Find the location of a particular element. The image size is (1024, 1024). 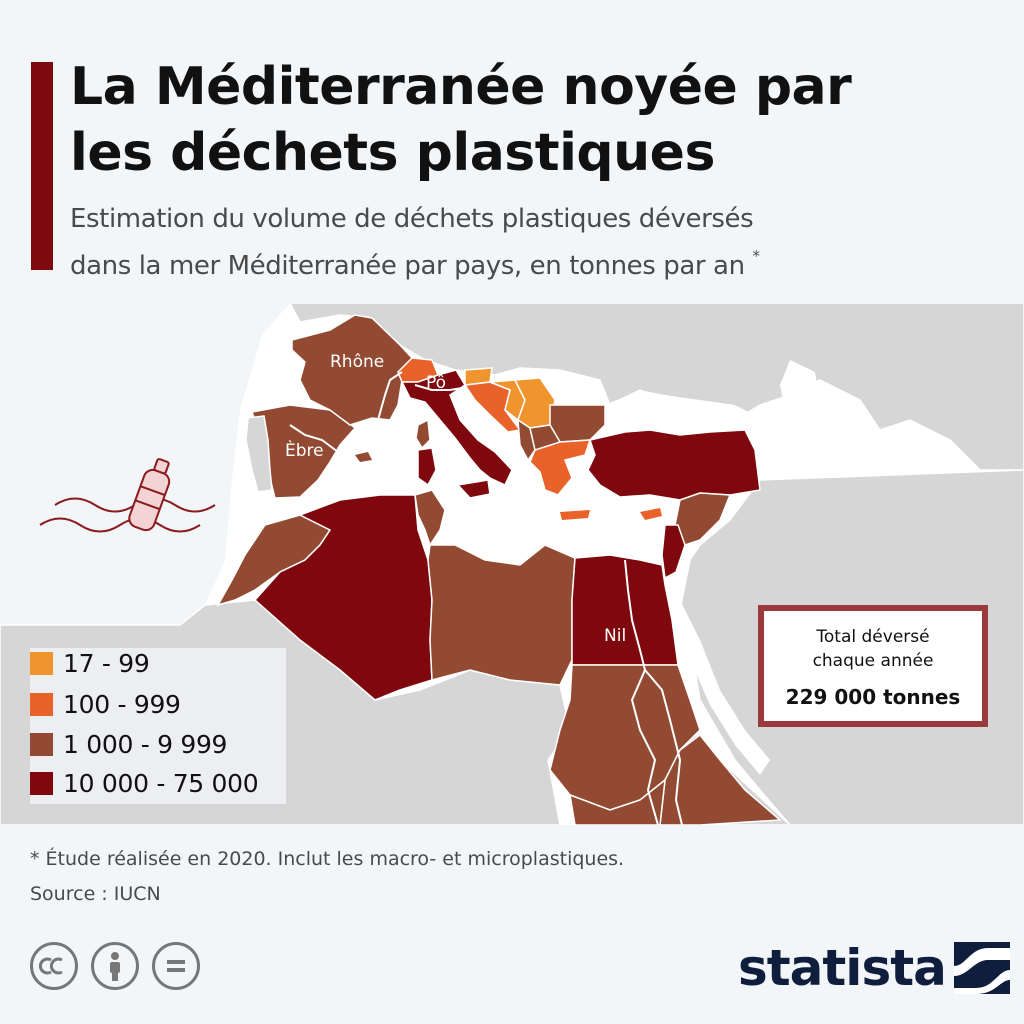

no-derivatives-icon is located at coordinates (176, 966).